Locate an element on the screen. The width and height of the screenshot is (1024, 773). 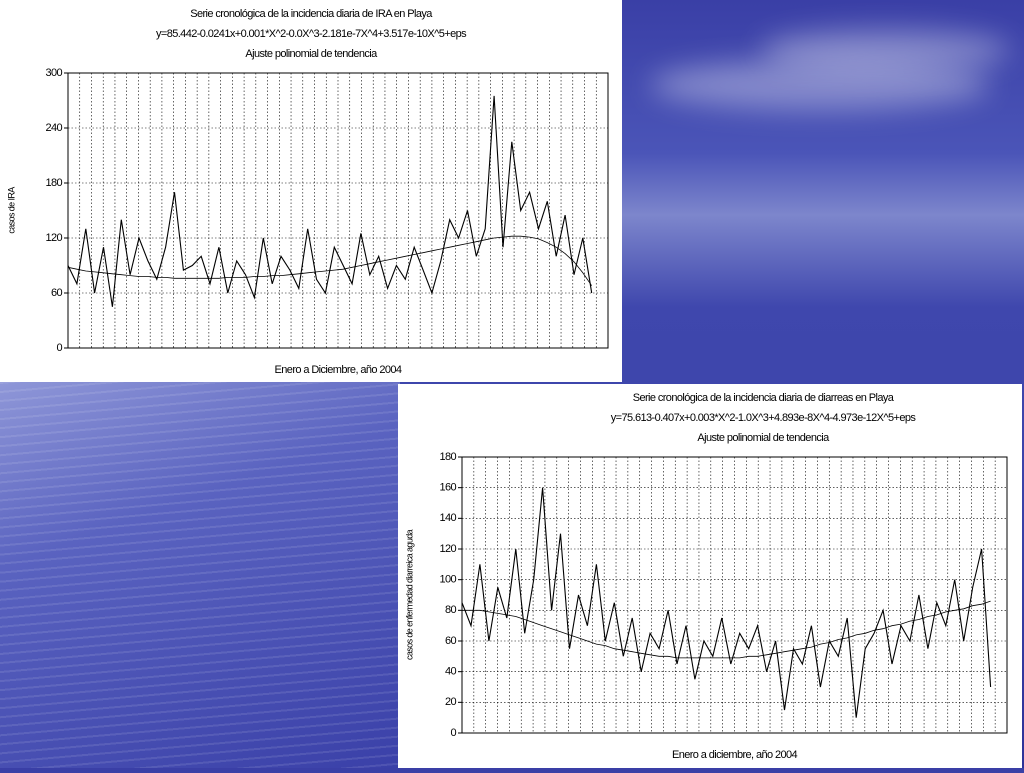
y-axis-label: casos de enfermedad diarreica aguda is located at coordinates (409, 594).